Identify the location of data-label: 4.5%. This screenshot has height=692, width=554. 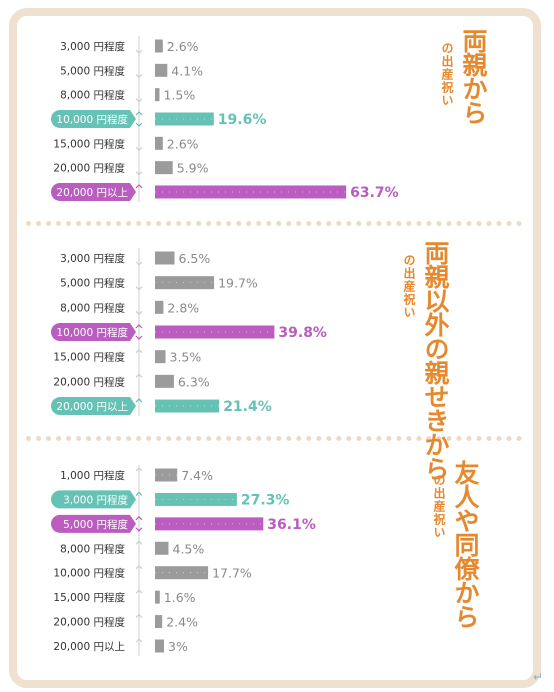
(189, 548).